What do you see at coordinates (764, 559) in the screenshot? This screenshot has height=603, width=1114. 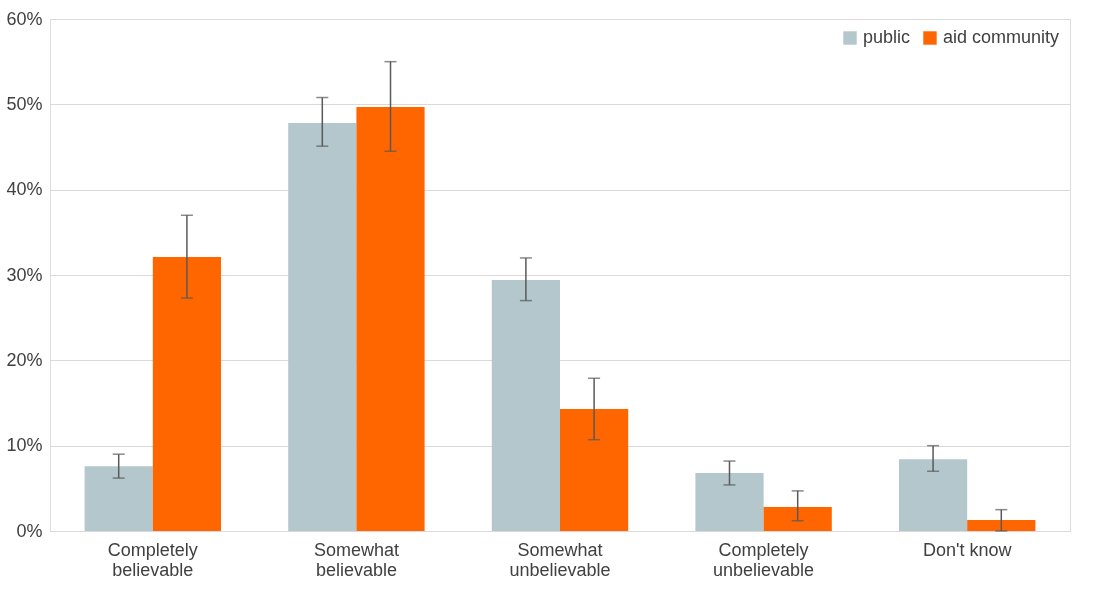 I see `x-tick-label: Completely unbelievable` at bounding box center [764, 559].